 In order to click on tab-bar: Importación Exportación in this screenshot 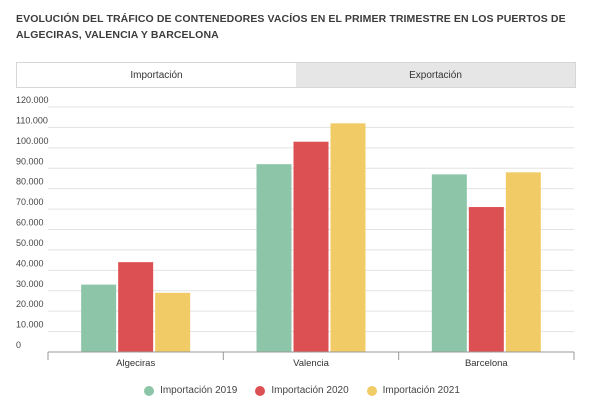, I will do `click(296, 75)`.